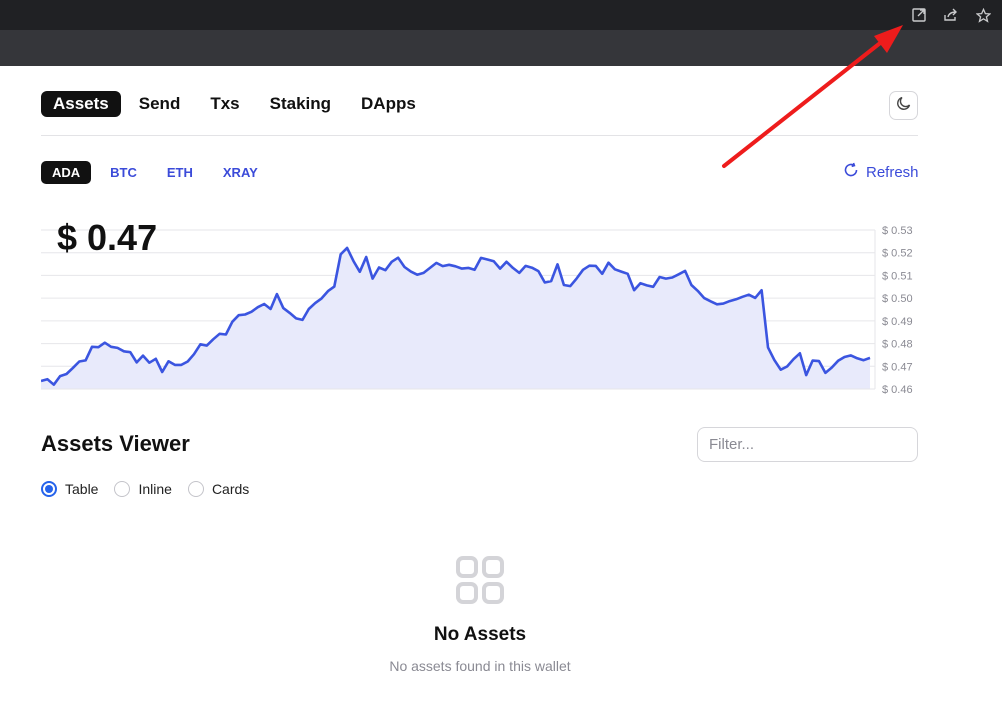 The image size is (1002, 726). What do you see at coordinates (897, 367) in the screenshot?
I see `chart-y-tick-label: $ 0.47` at bounding box center [897, 367].